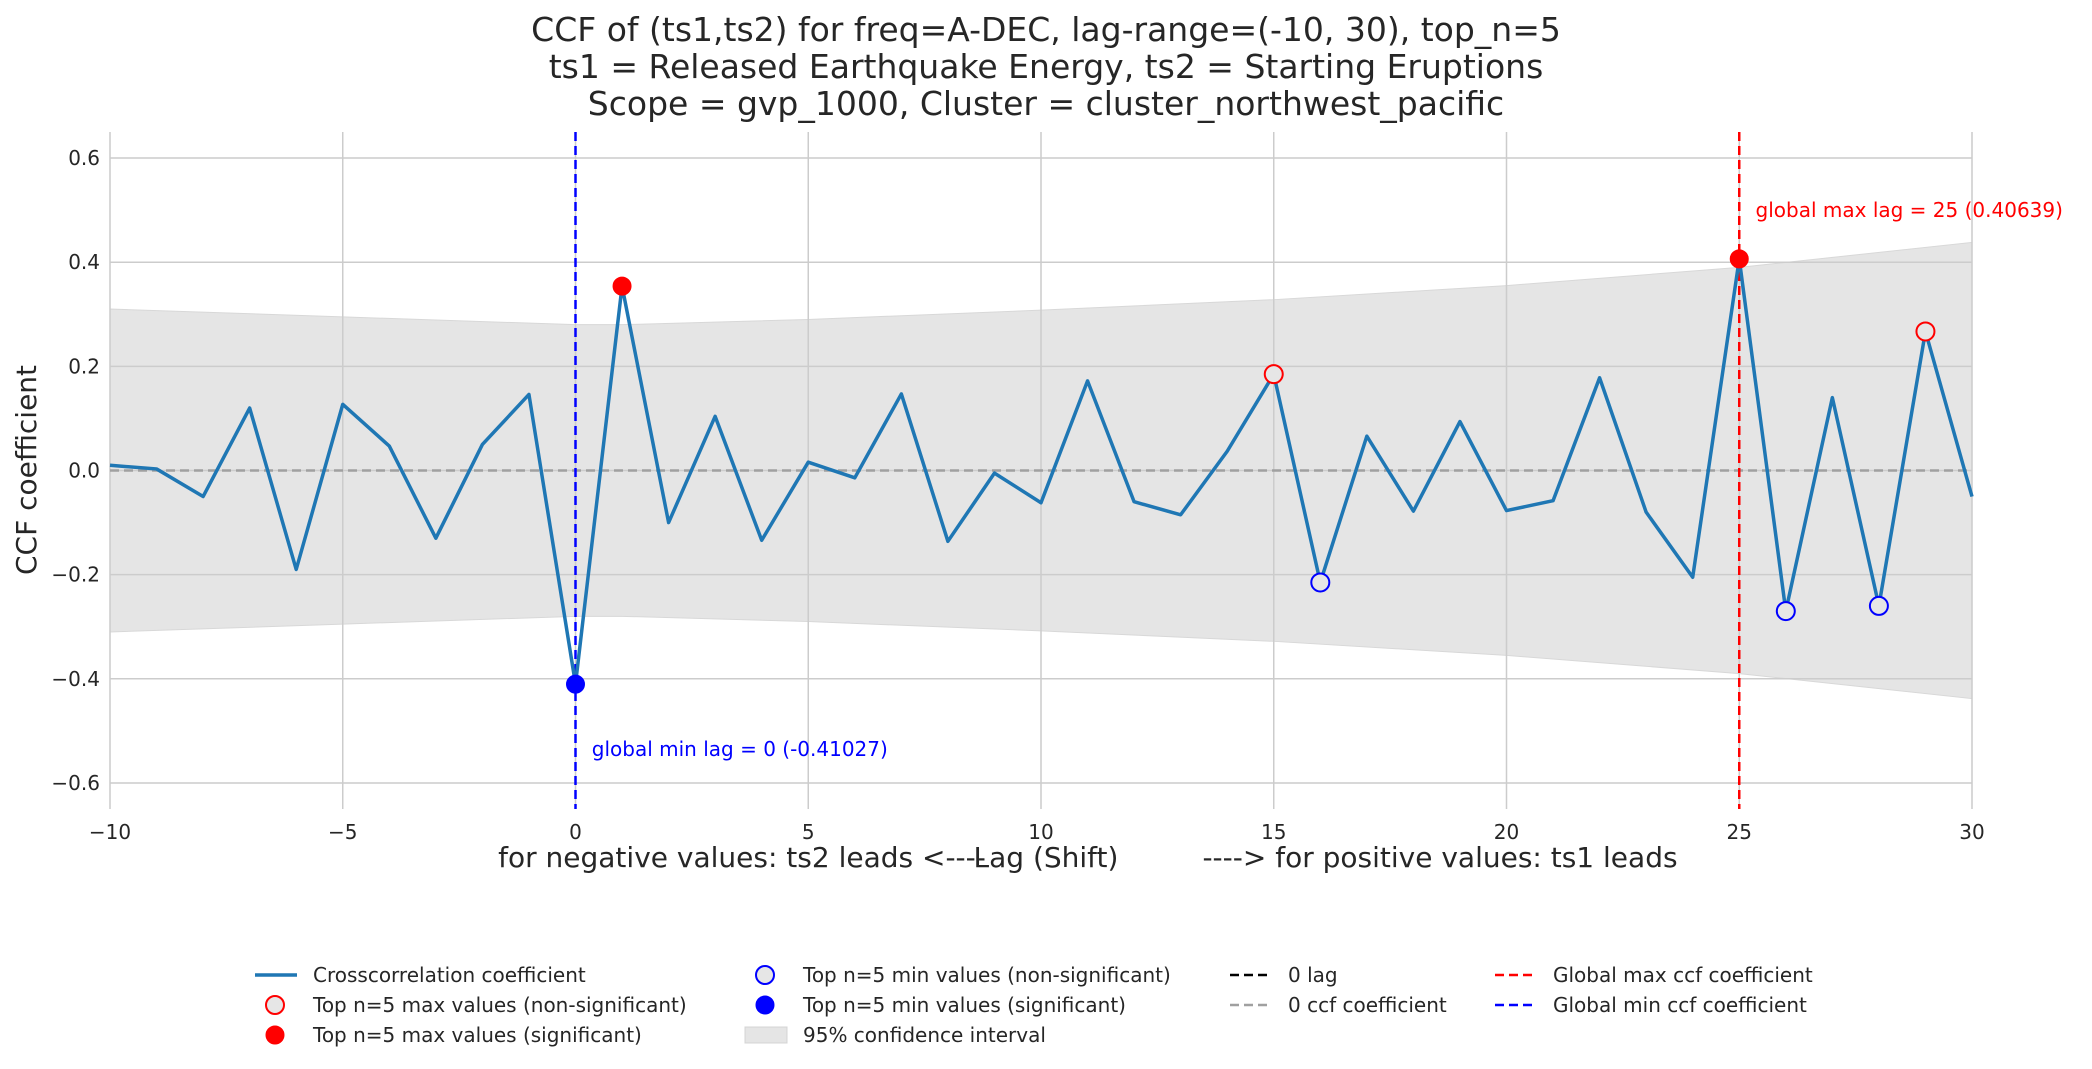 This screenshot has width=2092, height=1069. Describe the element at coordinates (342, 832) in the screenshot. I see `x-tick-label: −5` at that location.